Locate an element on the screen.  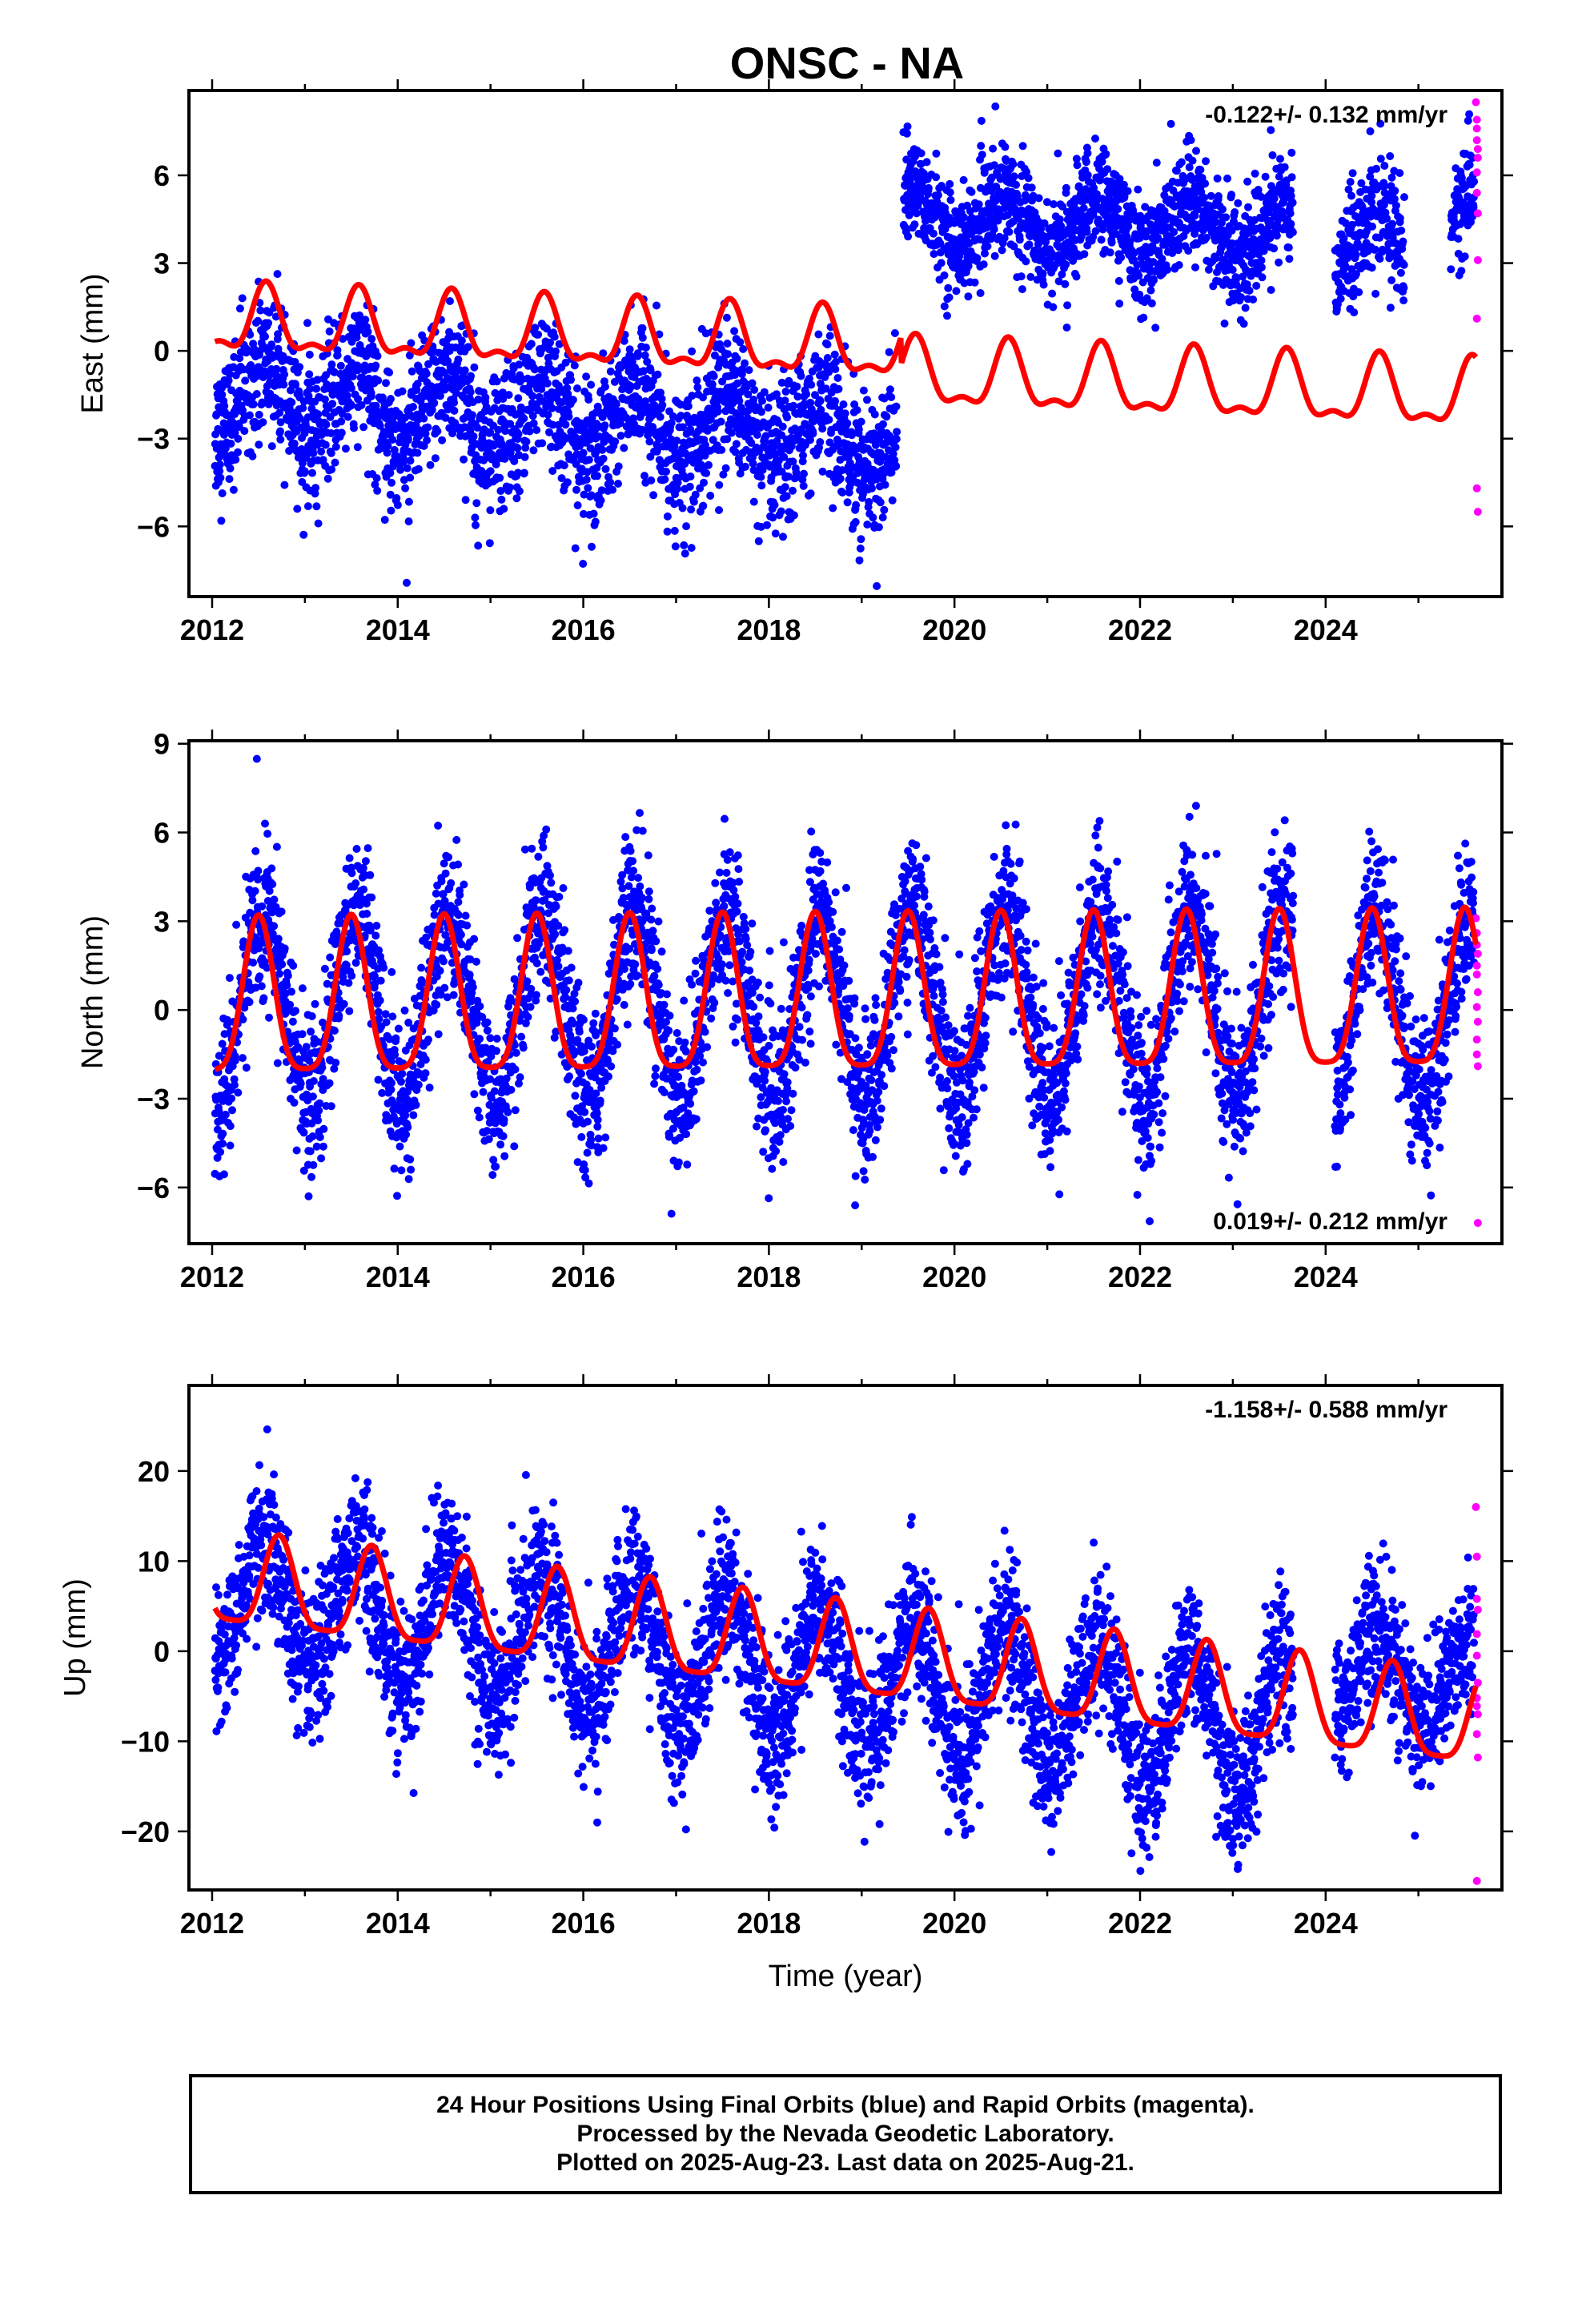
x-tick-label: 2024 is located at coordinates (1326, 629).